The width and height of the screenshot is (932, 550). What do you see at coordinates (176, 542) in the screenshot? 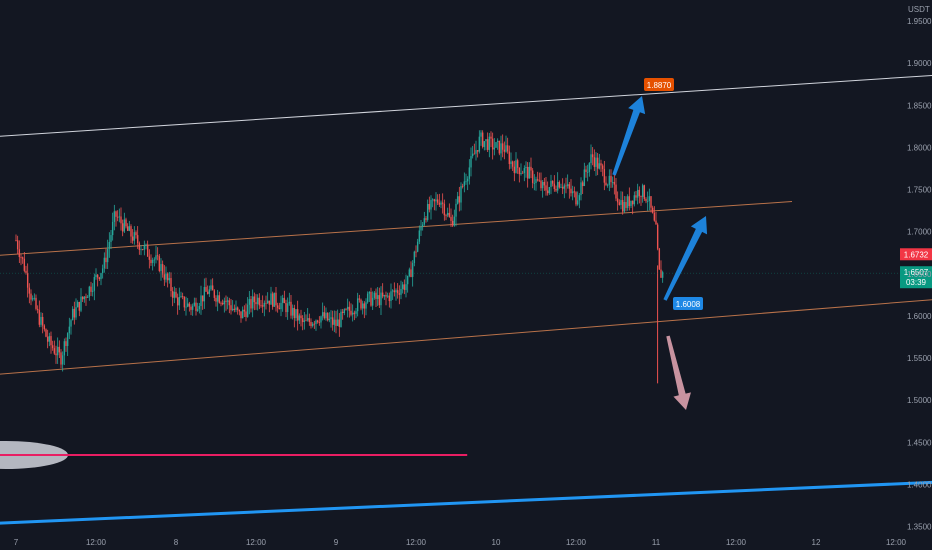
I see `x-tick-label: 8` at bounding box center [176, 542].